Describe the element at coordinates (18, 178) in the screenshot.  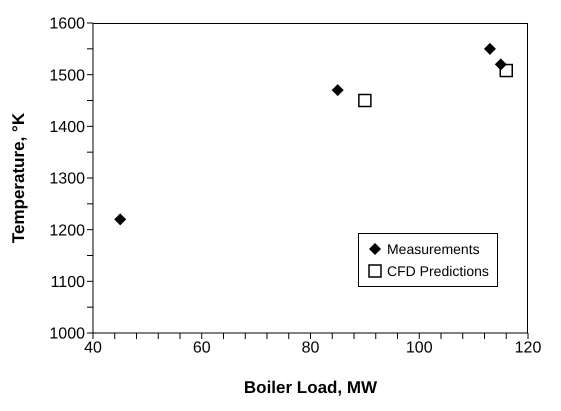
I see `y-axis-title: Temperature, °K` at that location.